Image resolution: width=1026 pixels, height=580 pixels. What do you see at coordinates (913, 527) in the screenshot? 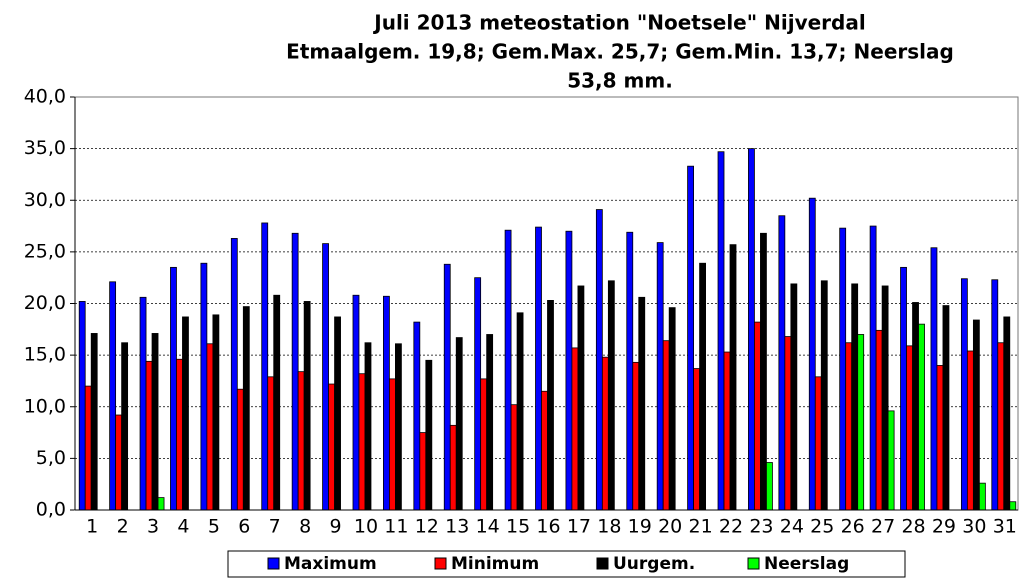
I see `x-tick-label: 28` at bounding box center [913, 527].